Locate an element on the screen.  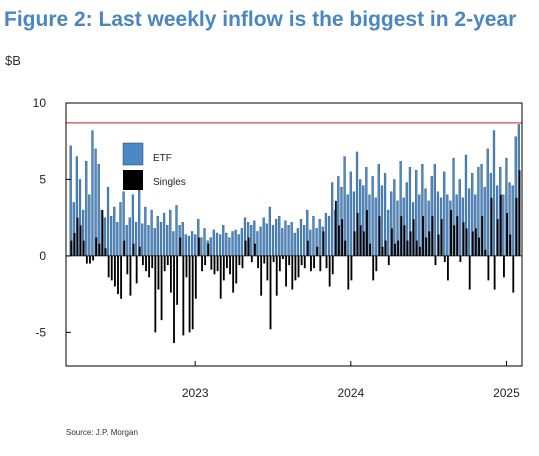
legend-singles-label: Singles is located at coordinates (169, 182).